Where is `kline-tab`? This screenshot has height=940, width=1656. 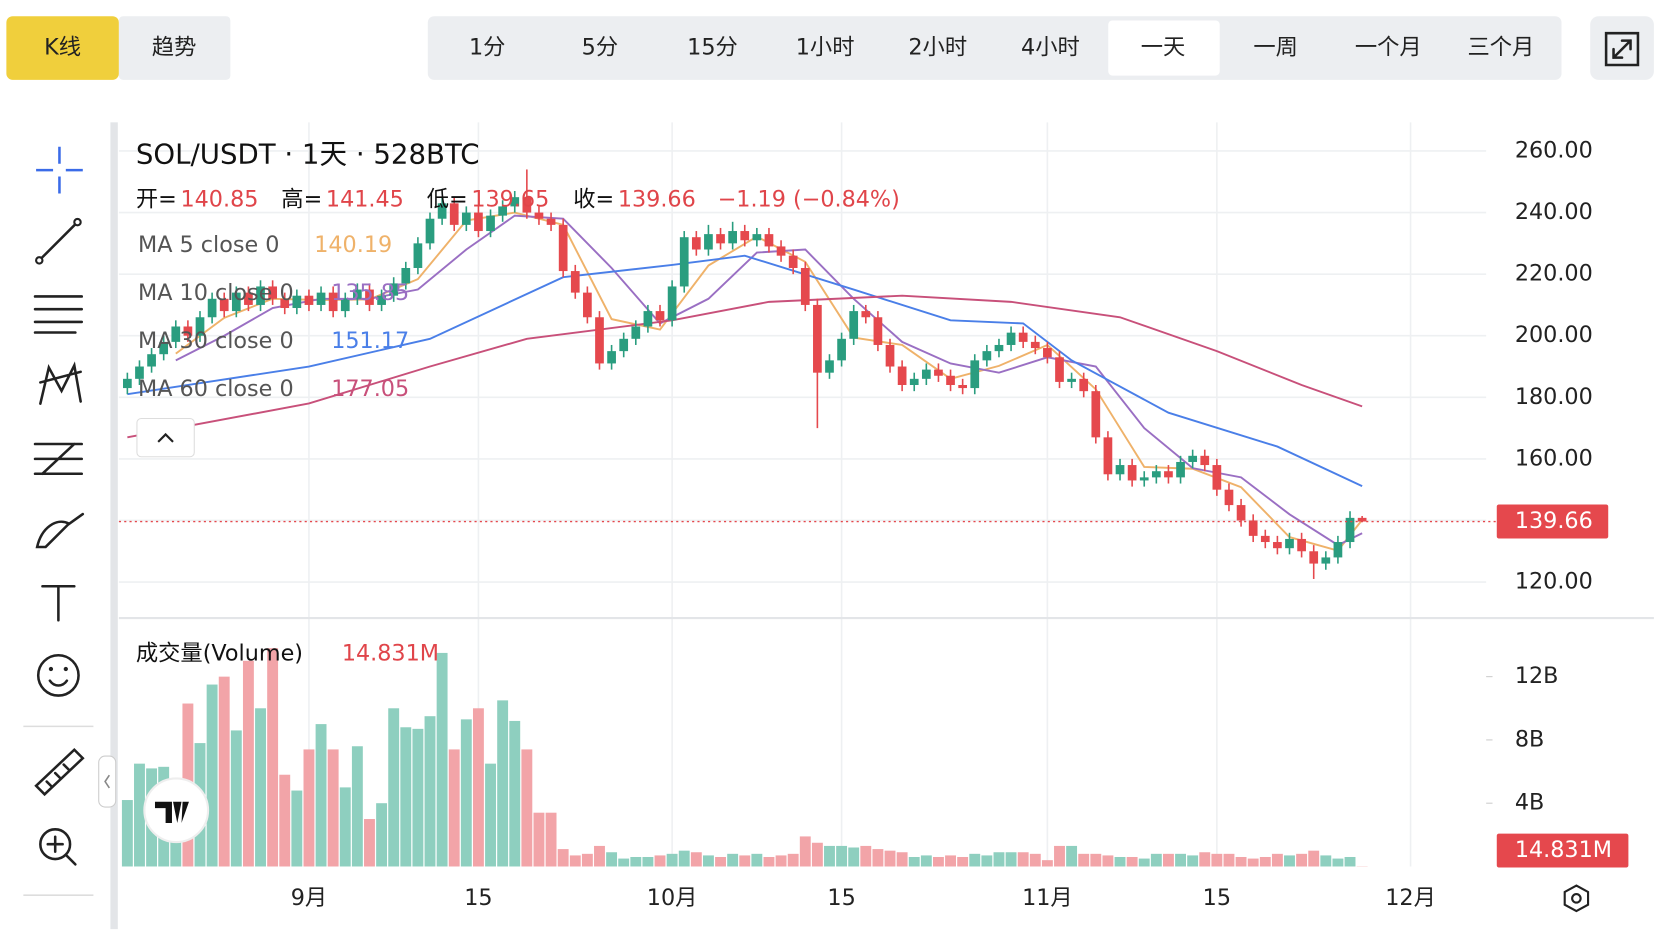
kline-tab is located at coordinates (62, 48).